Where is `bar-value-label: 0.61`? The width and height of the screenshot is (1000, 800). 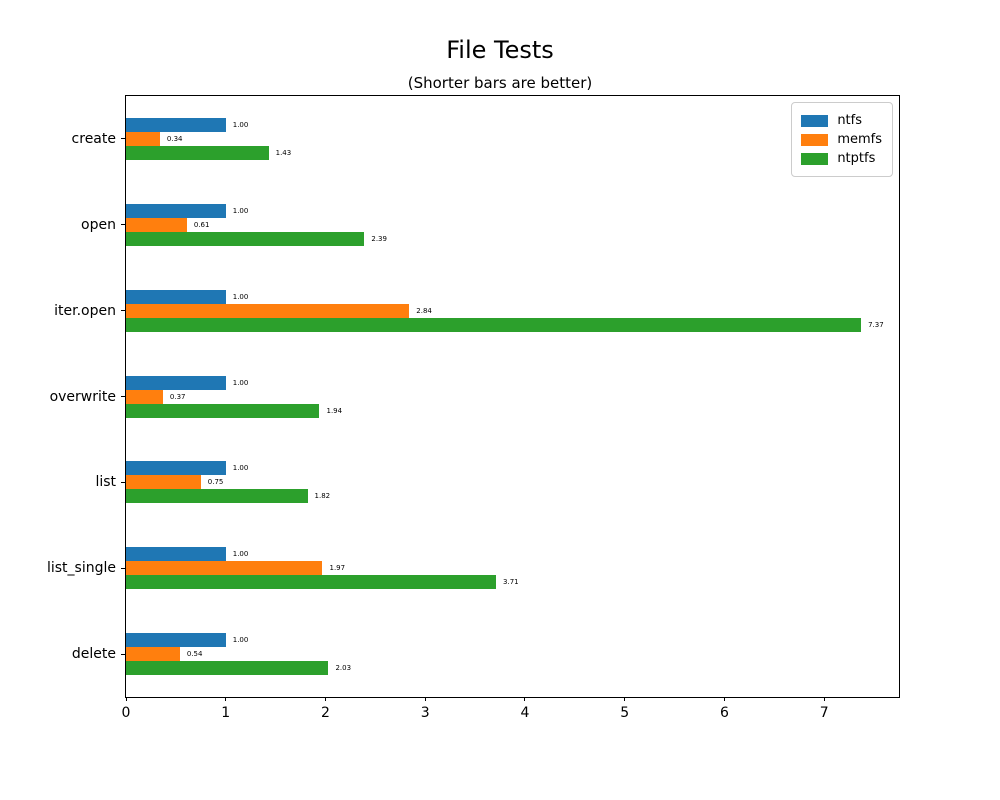
bar-value-label: 0.61 is located at coordinates (201, 224).